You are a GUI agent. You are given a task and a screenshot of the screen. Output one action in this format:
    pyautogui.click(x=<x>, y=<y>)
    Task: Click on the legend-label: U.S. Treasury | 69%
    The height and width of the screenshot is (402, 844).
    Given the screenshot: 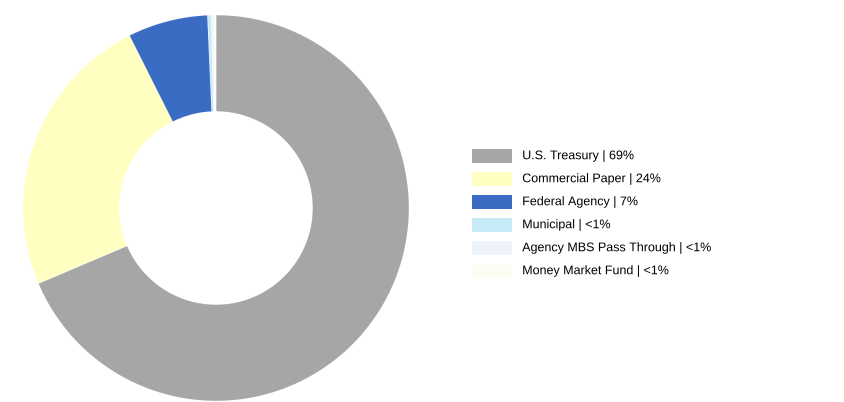 What is the action you would take?
    pyautogui.click(x=578, y=156)
    